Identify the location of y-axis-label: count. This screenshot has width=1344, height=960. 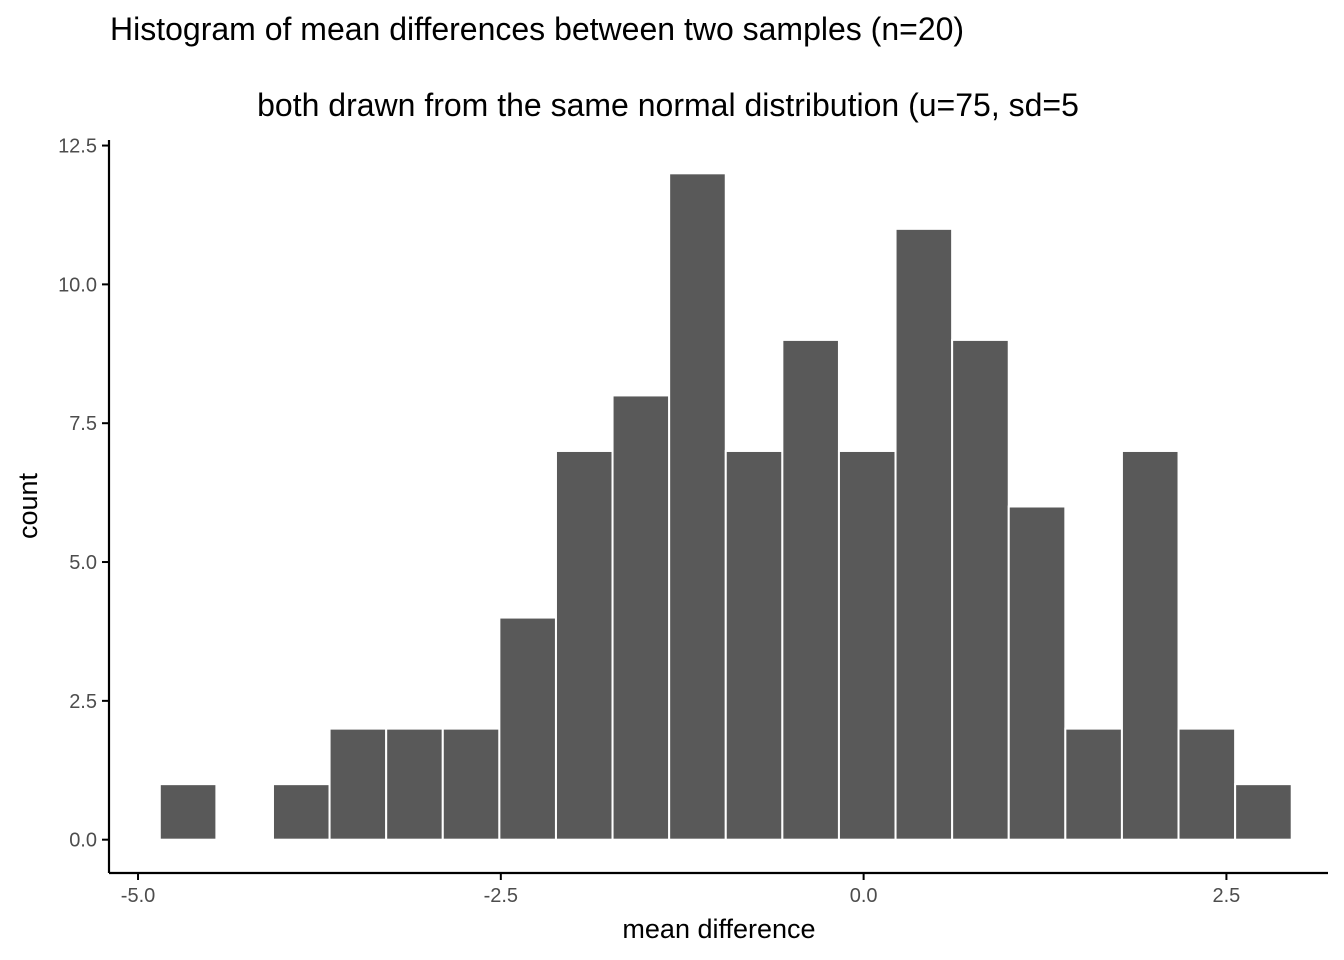
(28, 505).